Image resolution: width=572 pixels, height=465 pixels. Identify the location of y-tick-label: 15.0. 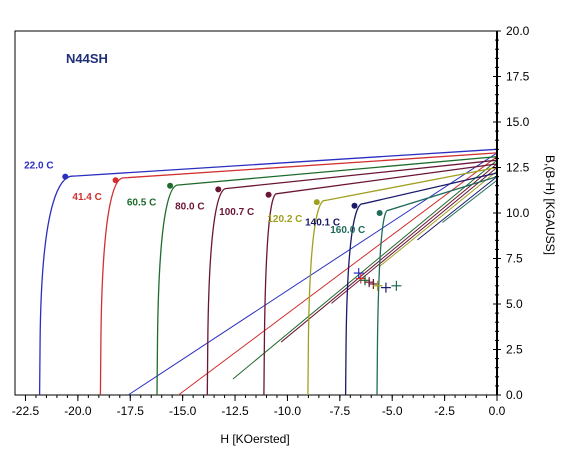
(518, 122).